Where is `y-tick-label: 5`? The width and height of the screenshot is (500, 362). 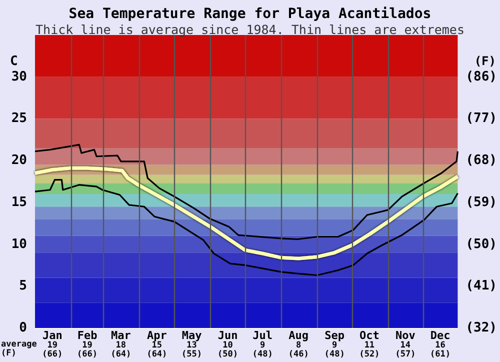 y-tick-label: 5 is located at coordinates (23, 286).